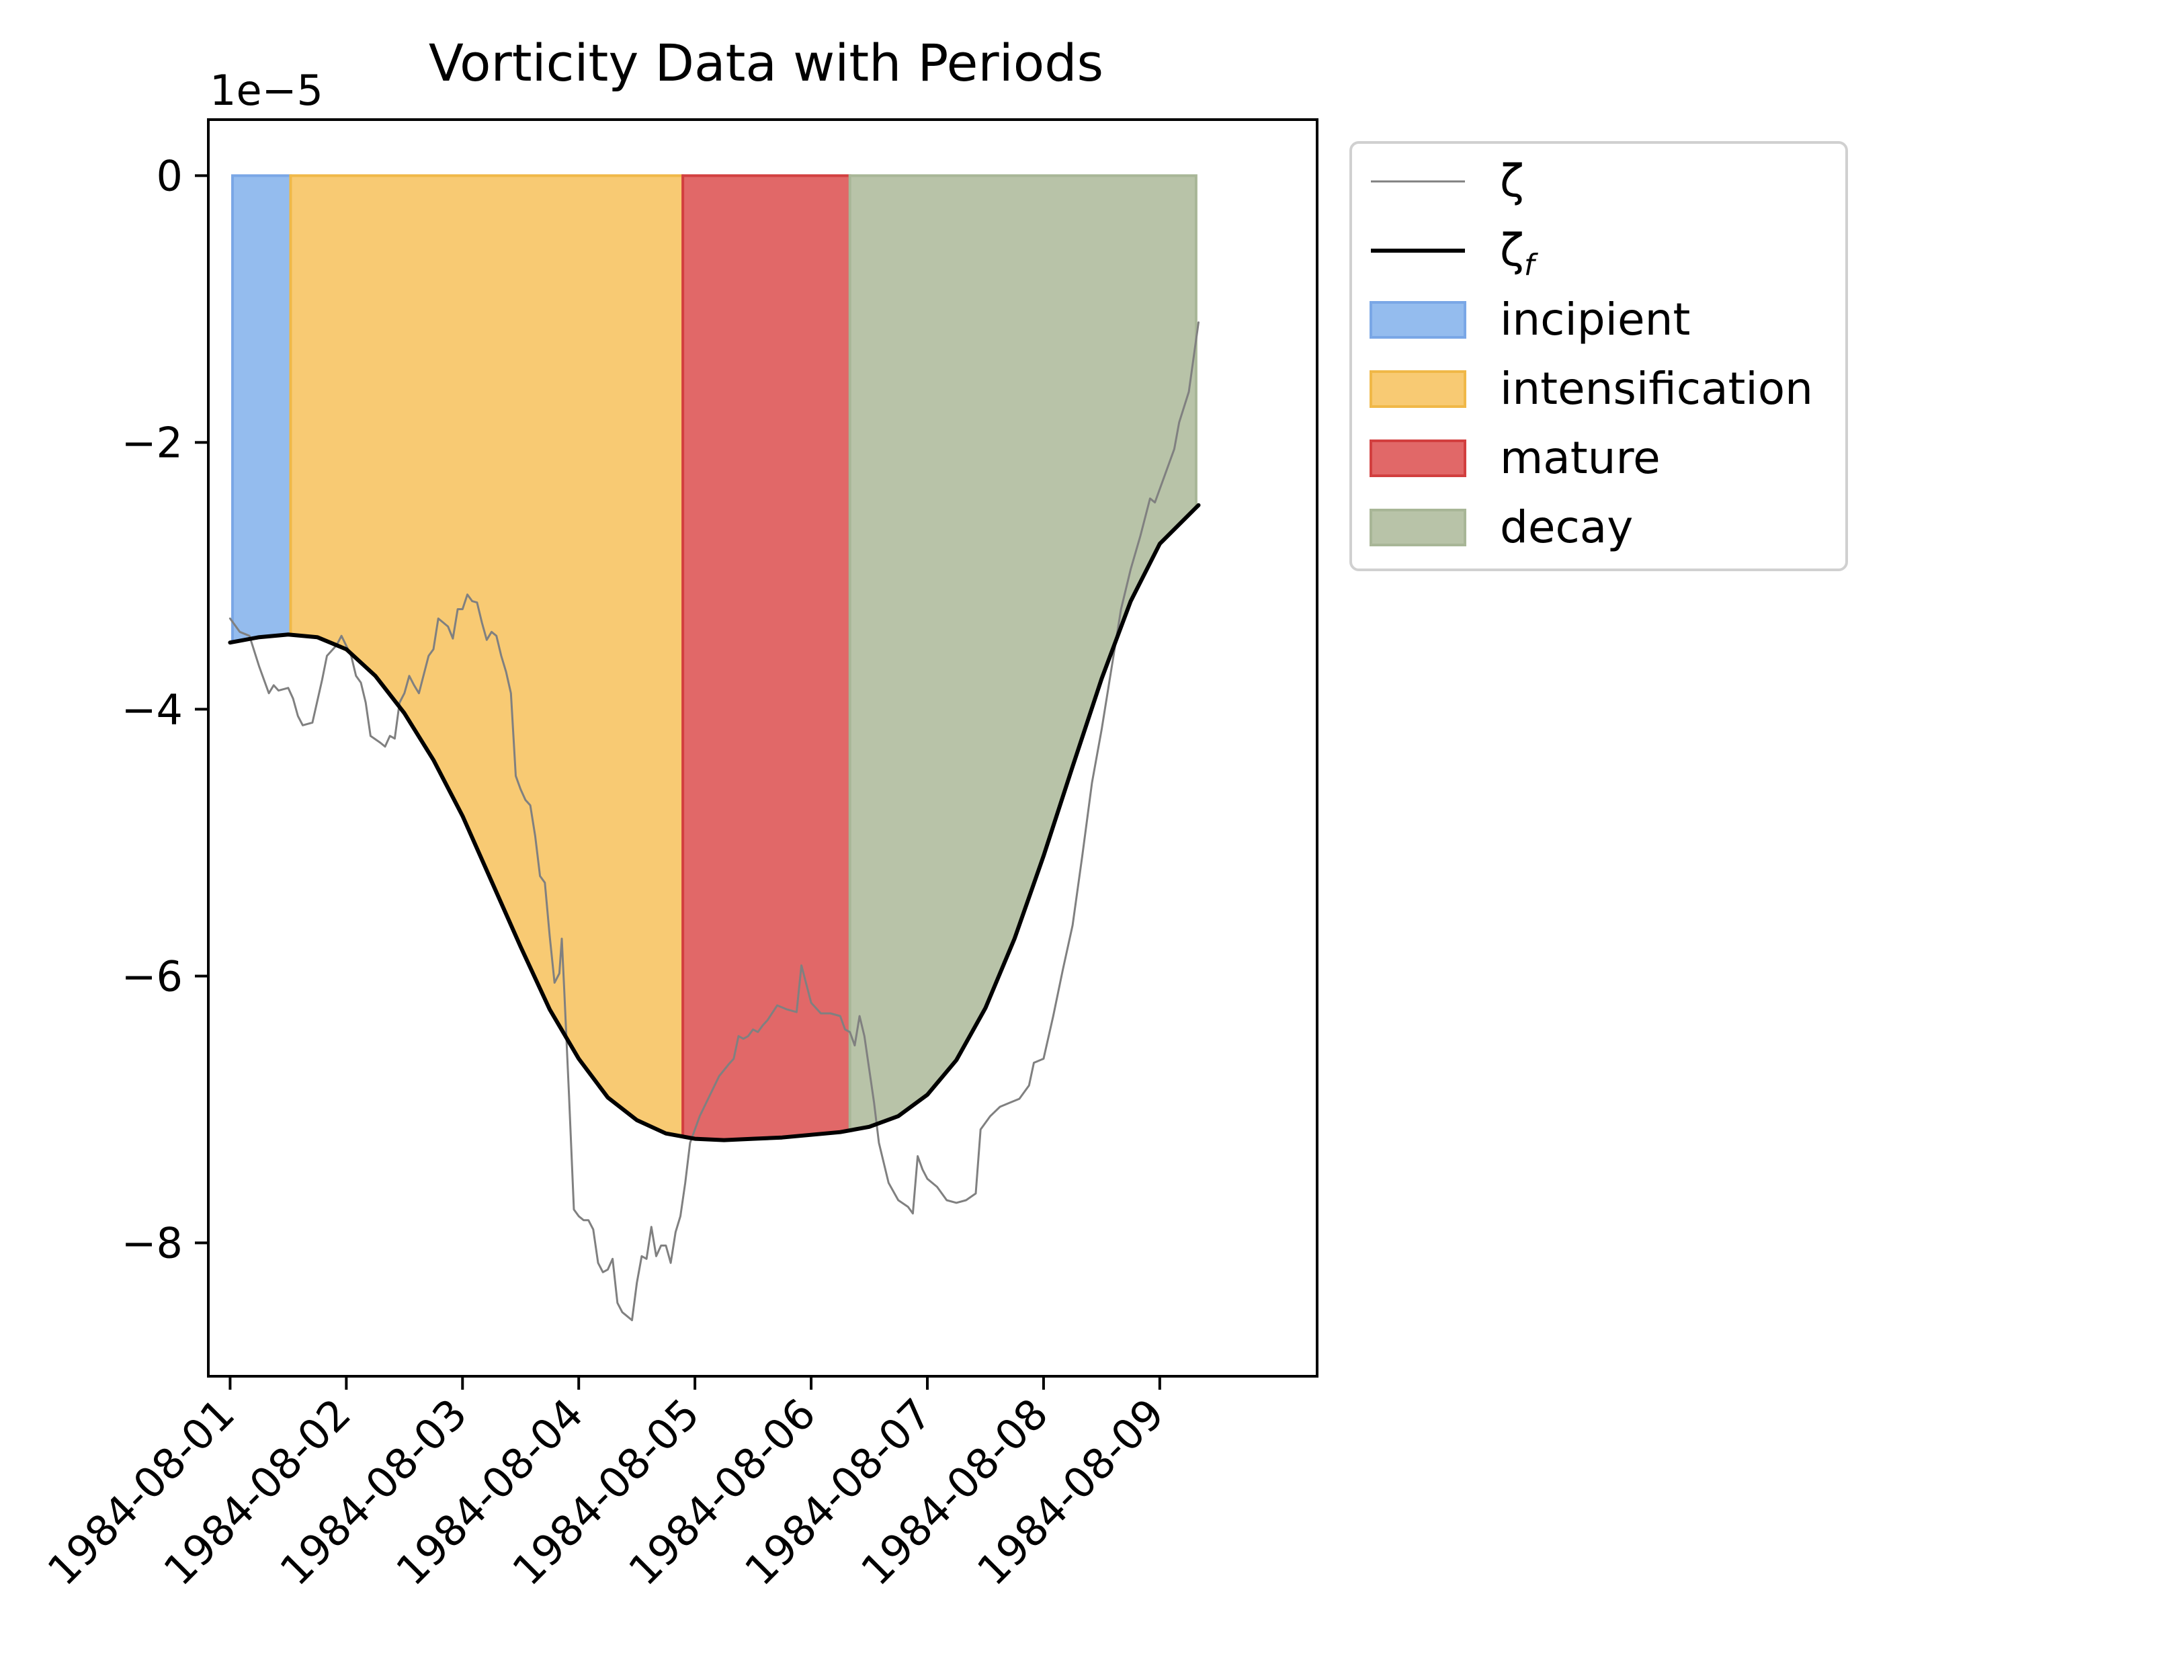 The width and height of the screenshot is (2184, 1680). I want to click on legend-label: incipient, so click(1595, 320).